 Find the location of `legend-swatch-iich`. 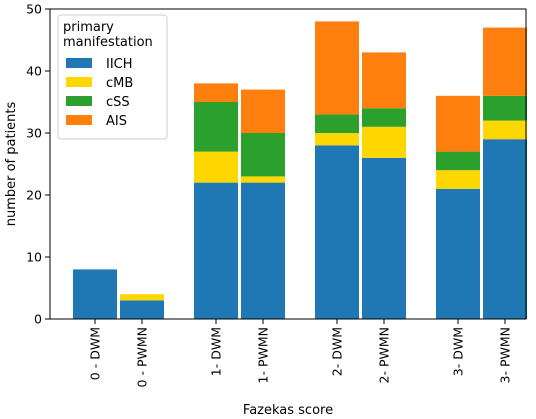

legend-swatch-iich is located at coordinates (79, 63).